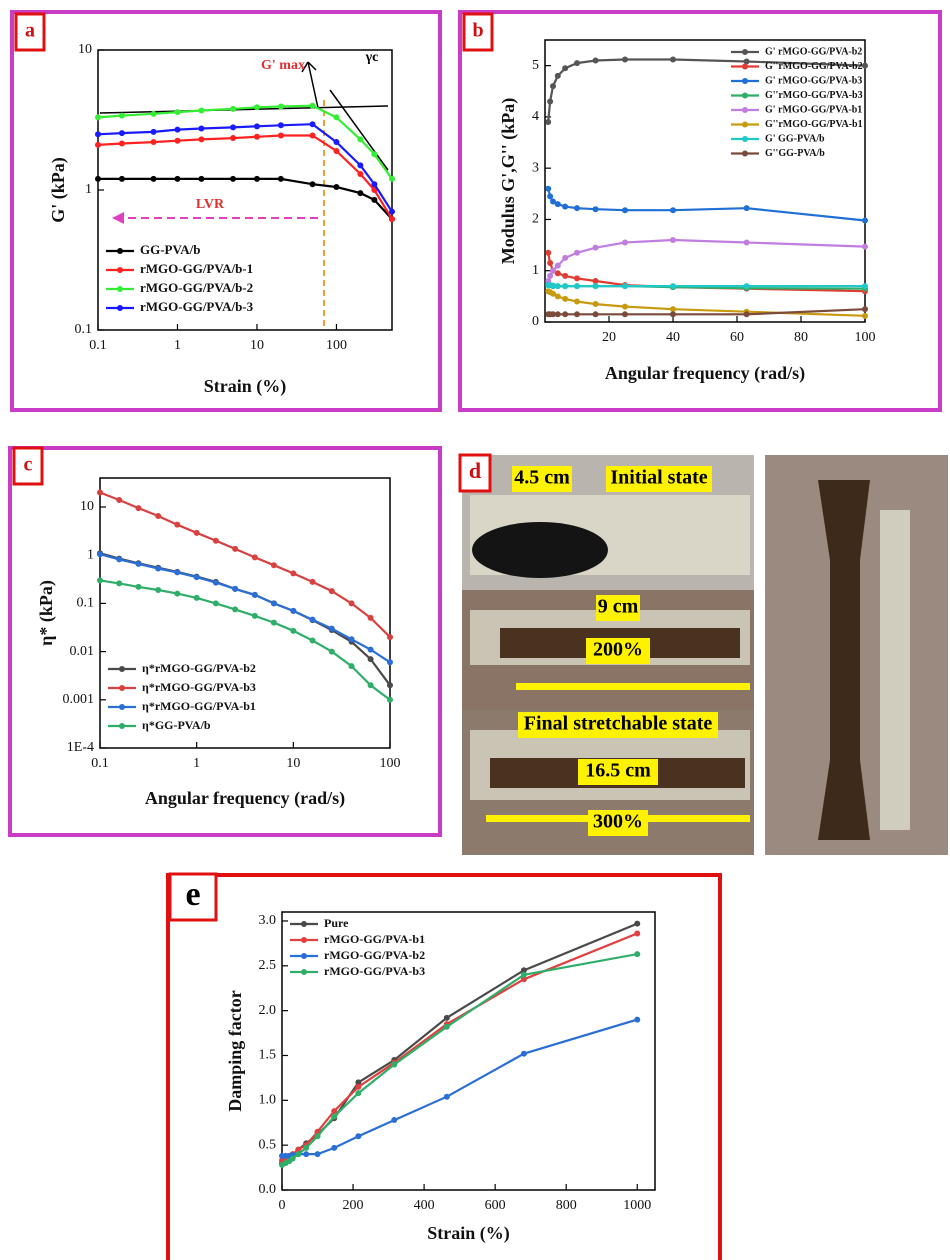 The image size is (950, 1260). Describe the element at coordinates (459, 1059) in the screenshot. I see `series-line` at that location.